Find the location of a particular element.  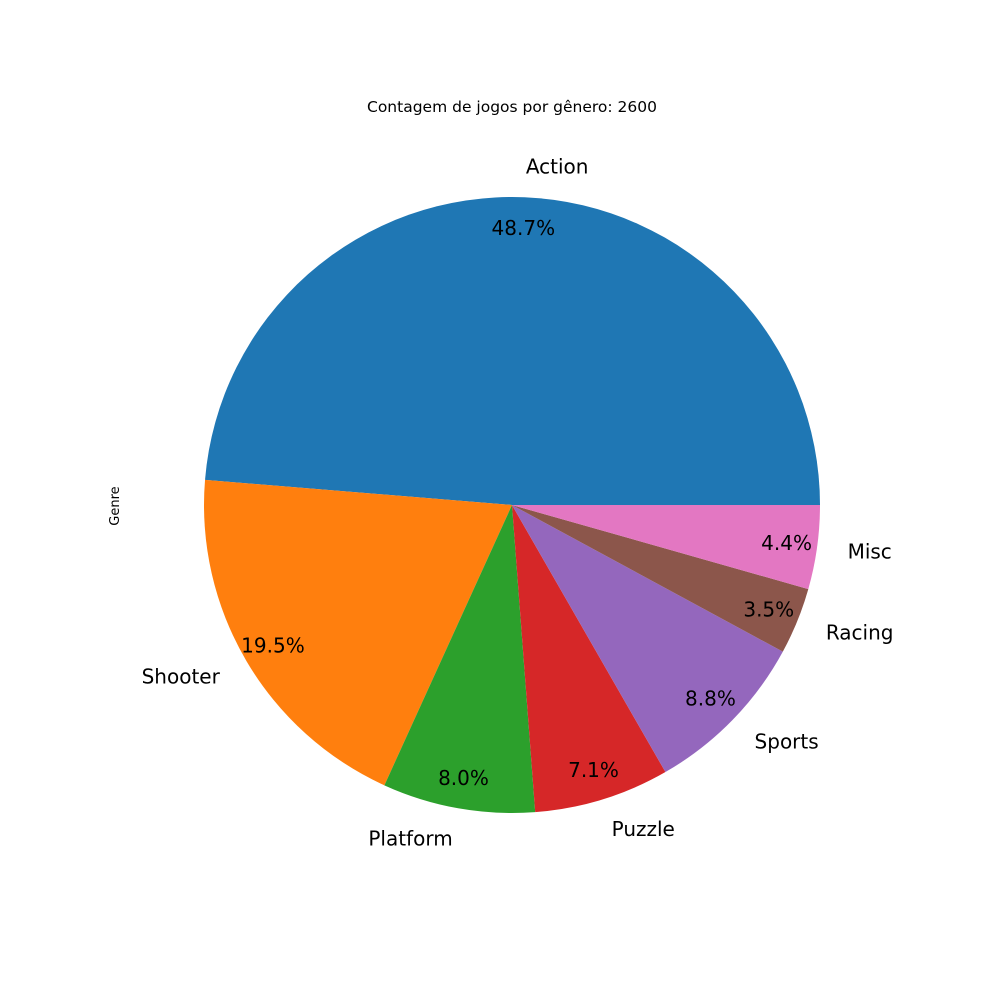

slice-label-shooter: Shooter is located at coordinates (181, 677).